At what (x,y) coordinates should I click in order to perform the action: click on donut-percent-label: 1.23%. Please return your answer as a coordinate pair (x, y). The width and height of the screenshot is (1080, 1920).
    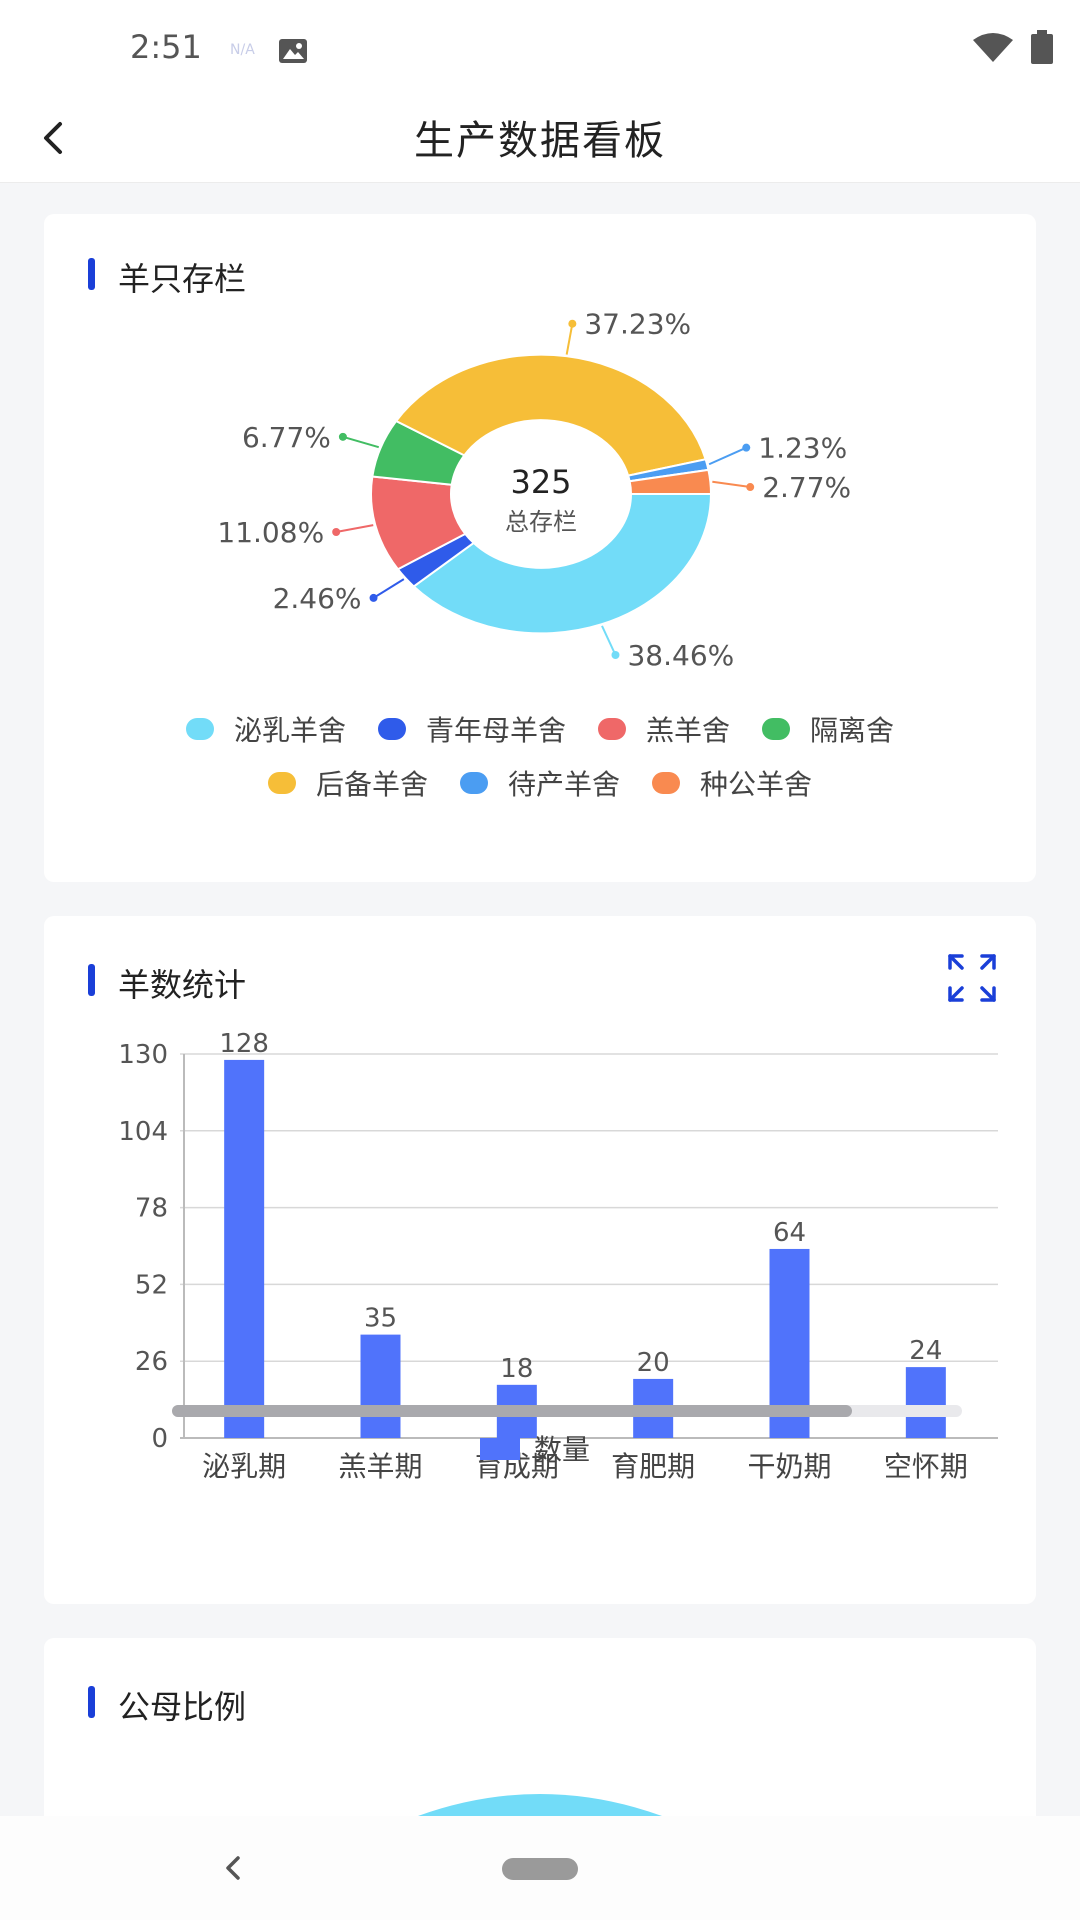
    Looking at the image, I should click on (802, 448).